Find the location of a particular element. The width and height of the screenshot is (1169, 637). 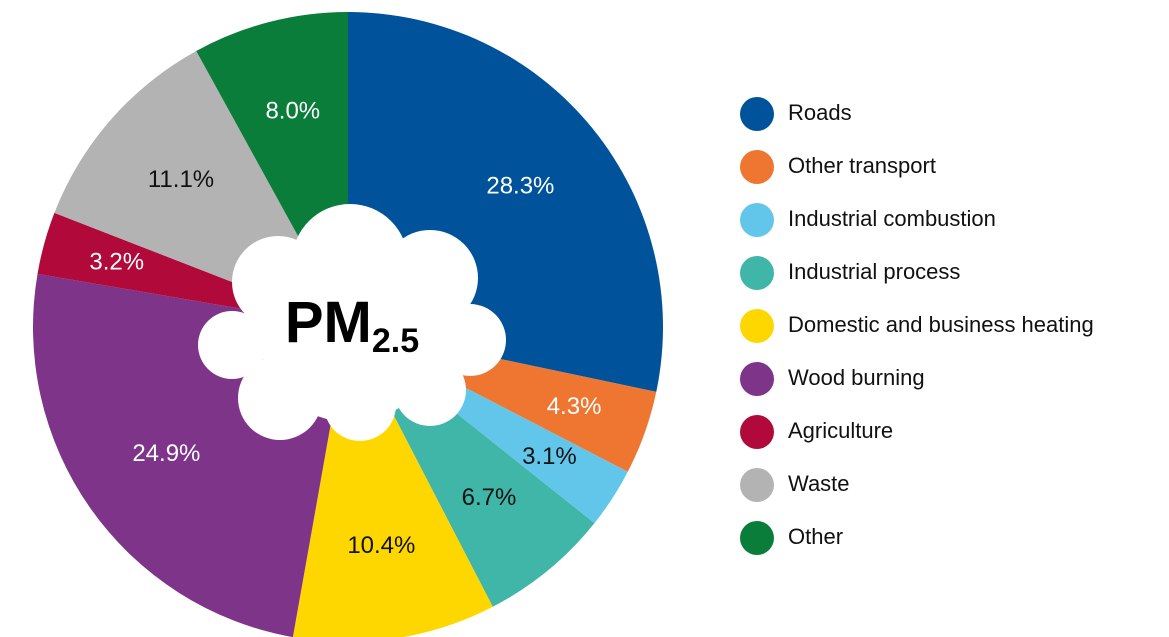

chart-title: PM2.5 is located at coordinates (352, 325).